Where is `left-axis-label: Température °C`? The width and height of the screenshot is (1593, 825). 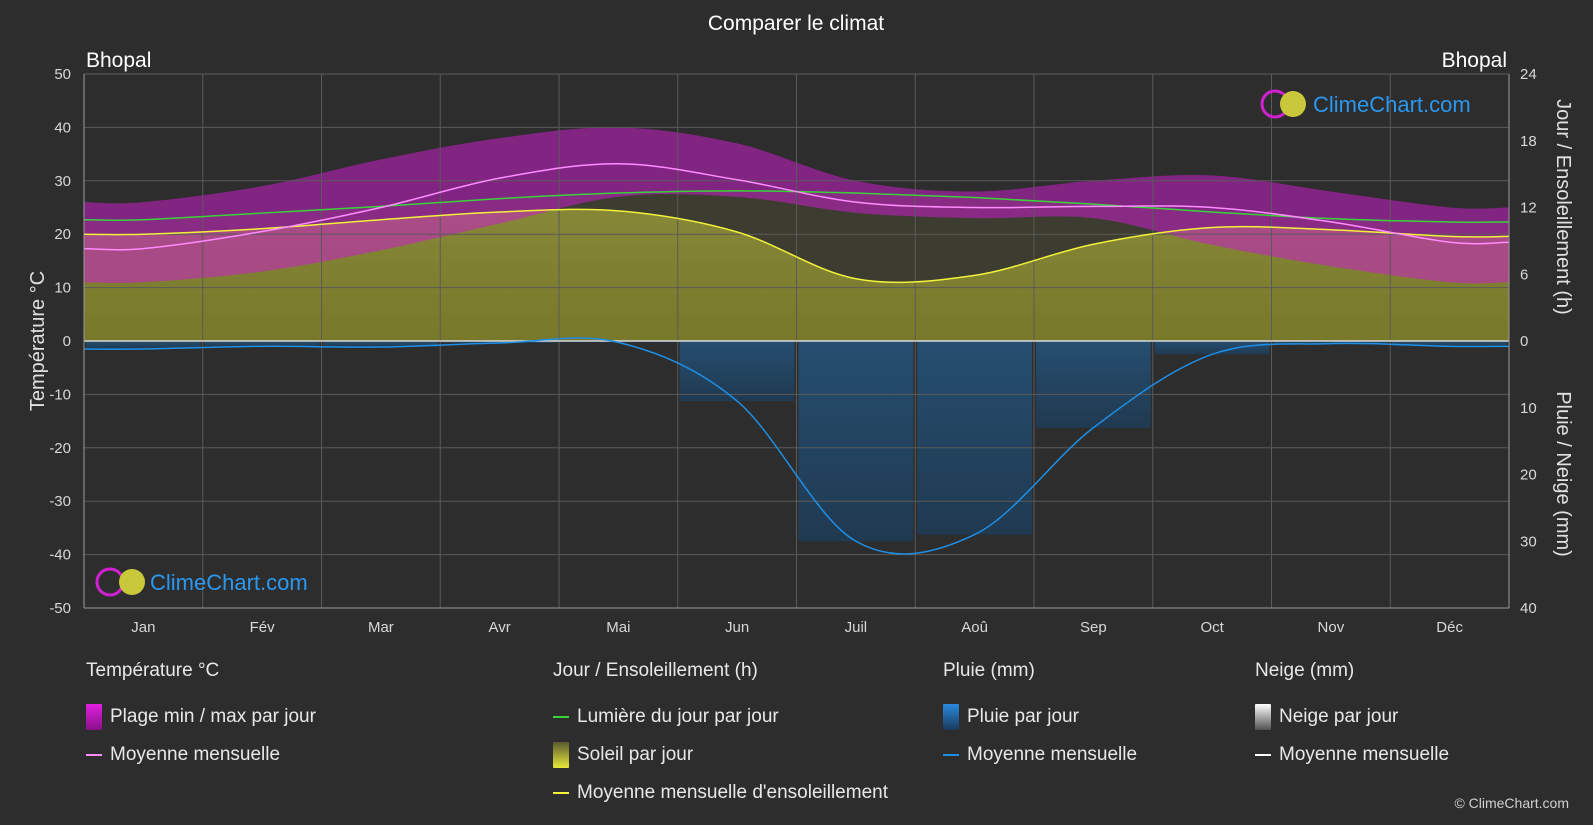 left-axis-label: Température °C is located at coordinates (38, 341).